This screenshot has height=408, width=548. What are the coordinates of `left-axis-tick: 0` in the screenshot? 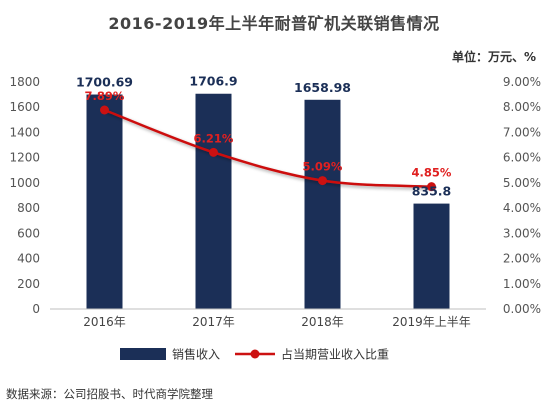 It's located at (36, 309).